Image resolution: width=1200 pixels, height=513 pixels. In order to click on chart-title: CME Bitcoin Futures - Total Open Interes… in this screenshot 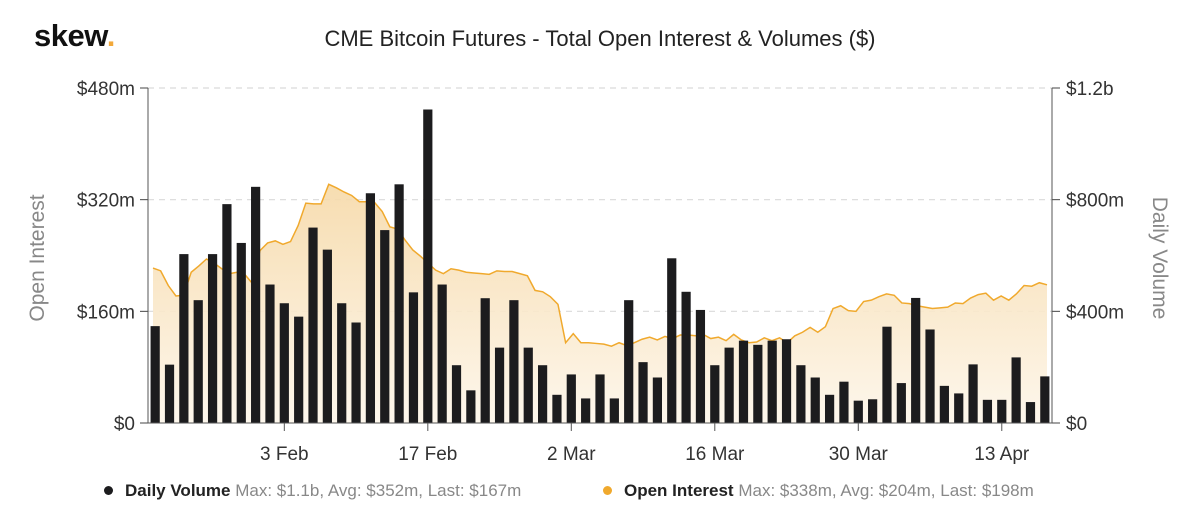, I will do `click(600, 38)`.